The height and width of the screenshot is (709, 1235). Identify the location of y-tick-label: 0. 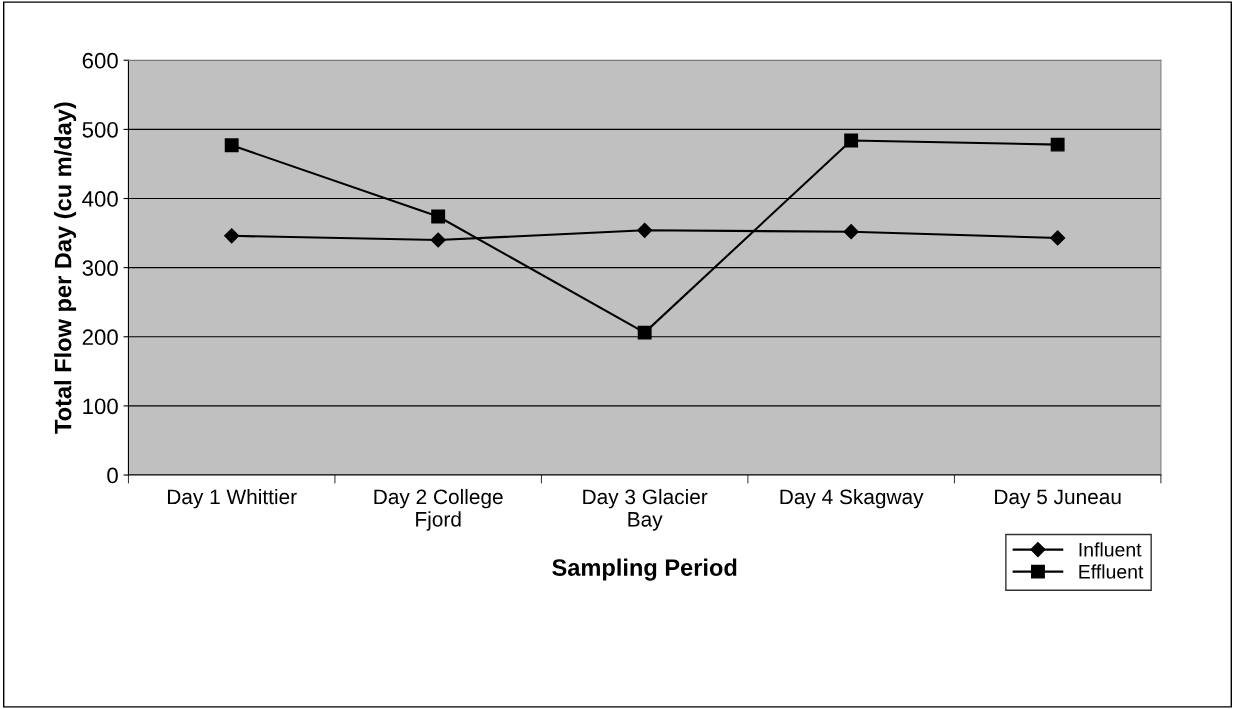
(112, 475).